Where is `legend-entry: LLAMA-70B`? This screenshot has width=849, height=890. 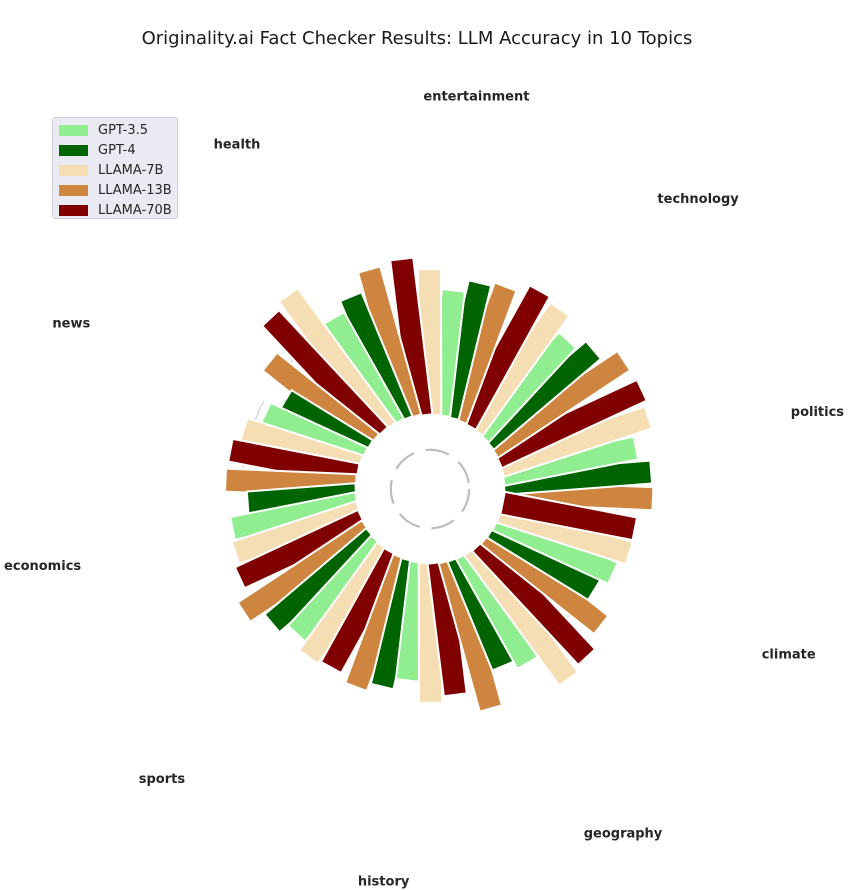
legend-entry: LLAMA-70B is located at coordinates (115, 210).